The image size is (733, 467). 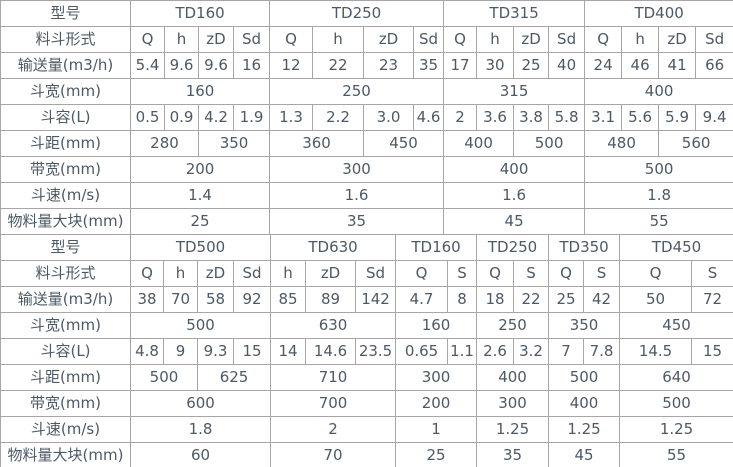 I want to click on row-label: 带宽(mm), so click(x=65, y=169).